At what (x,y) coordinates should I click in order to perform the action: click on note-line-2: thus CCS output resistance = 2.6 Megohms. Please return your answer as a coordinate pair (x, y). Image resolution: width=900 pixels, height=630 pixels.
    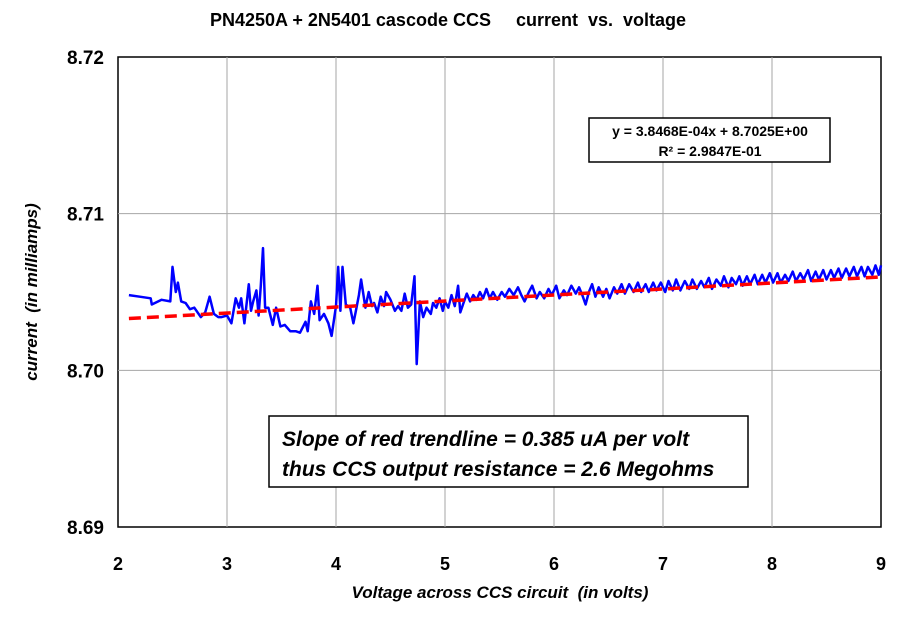
    Looking at the image, I should click on (498, 469).